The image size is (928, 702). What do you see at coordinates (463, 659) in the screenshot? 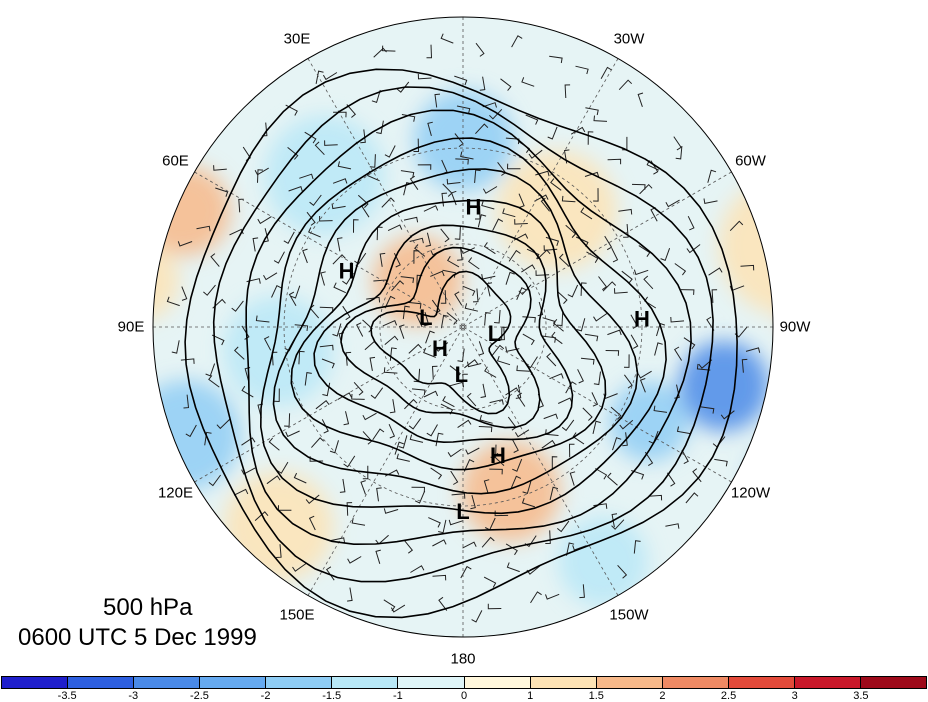
I see `longitude-label: 180` at bounding box center [463, 659].